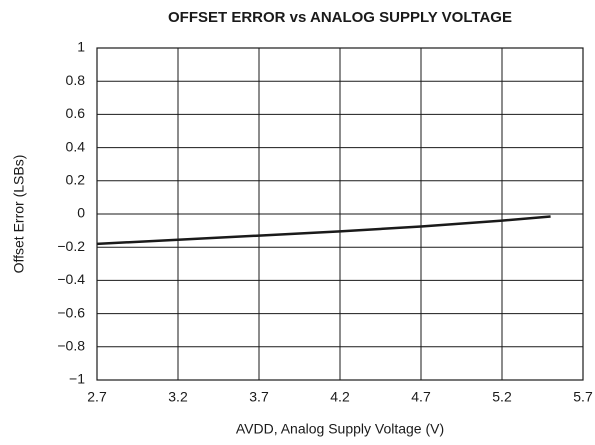  I want to click on y-tick-label: 0, so click(81, 213).